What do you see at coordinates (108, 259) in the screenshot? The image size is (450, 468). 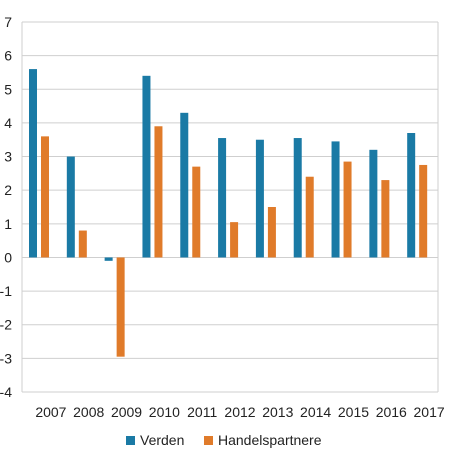 I see `bar-verden-2009` at bounding box center [108, 259].